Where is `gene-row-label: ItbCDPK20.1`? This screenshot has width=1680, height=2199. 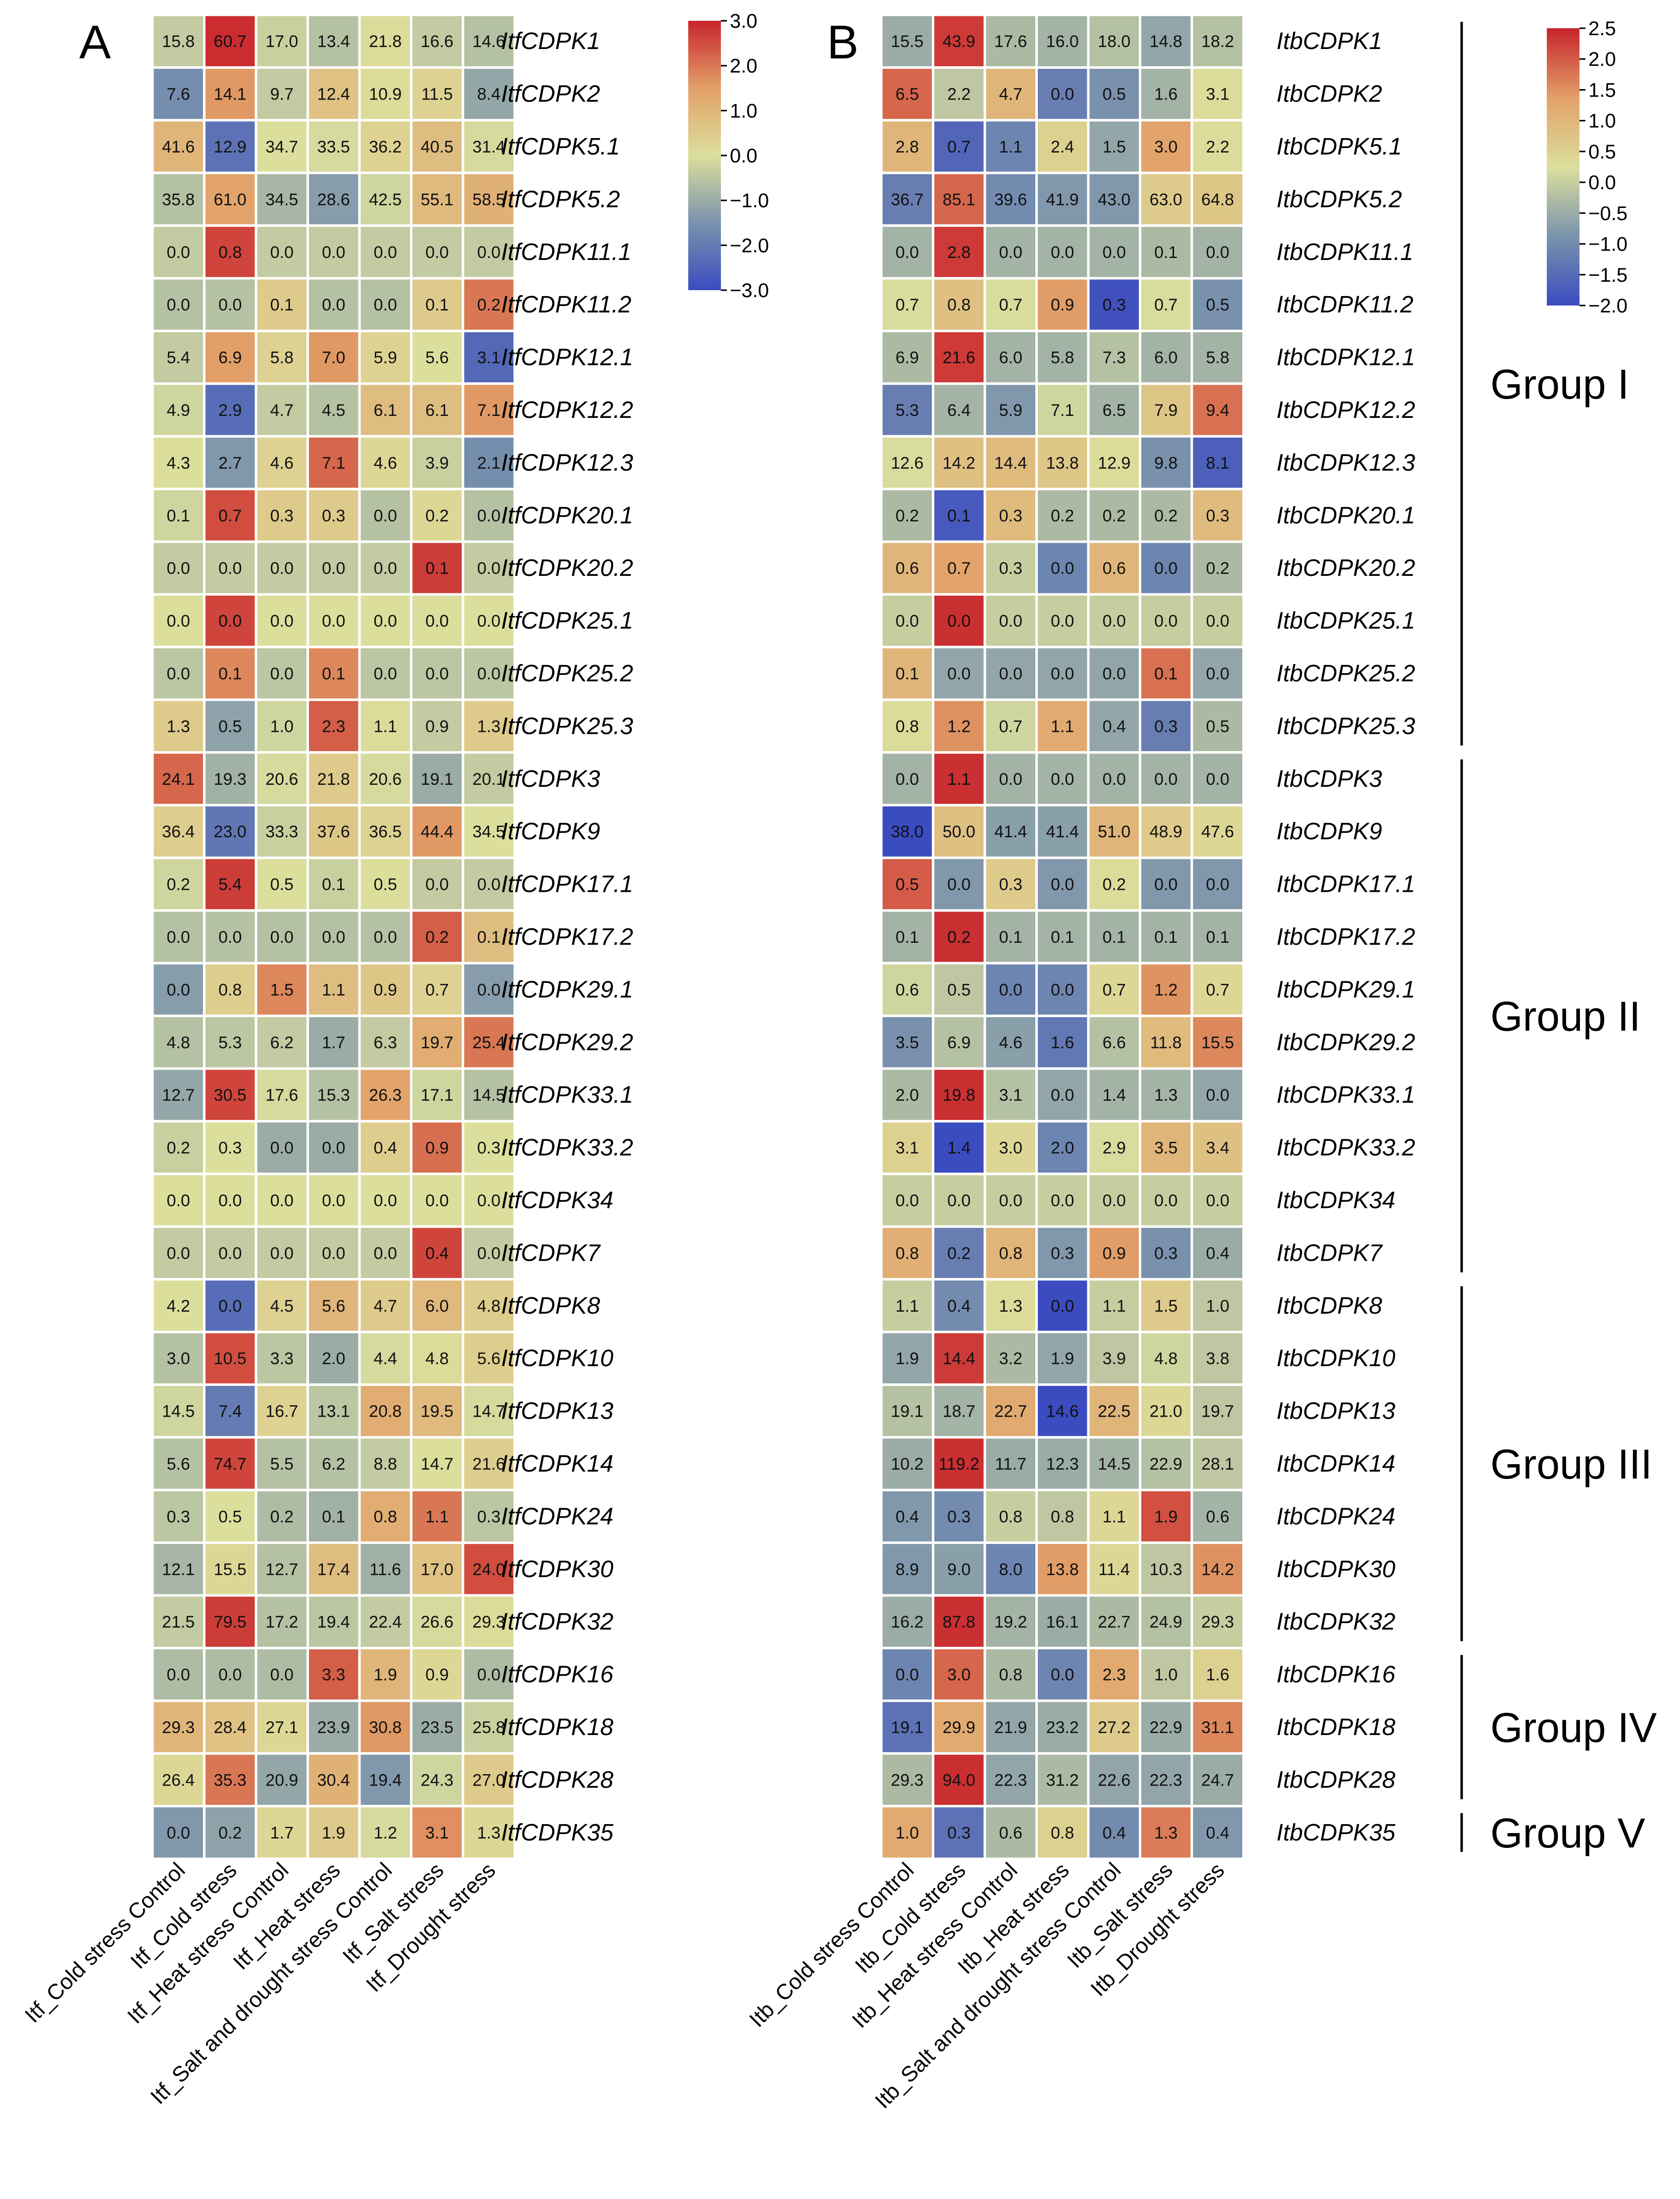 gene-row-label: ItbCDPK20.1 is located at coordinates (1346, 516).